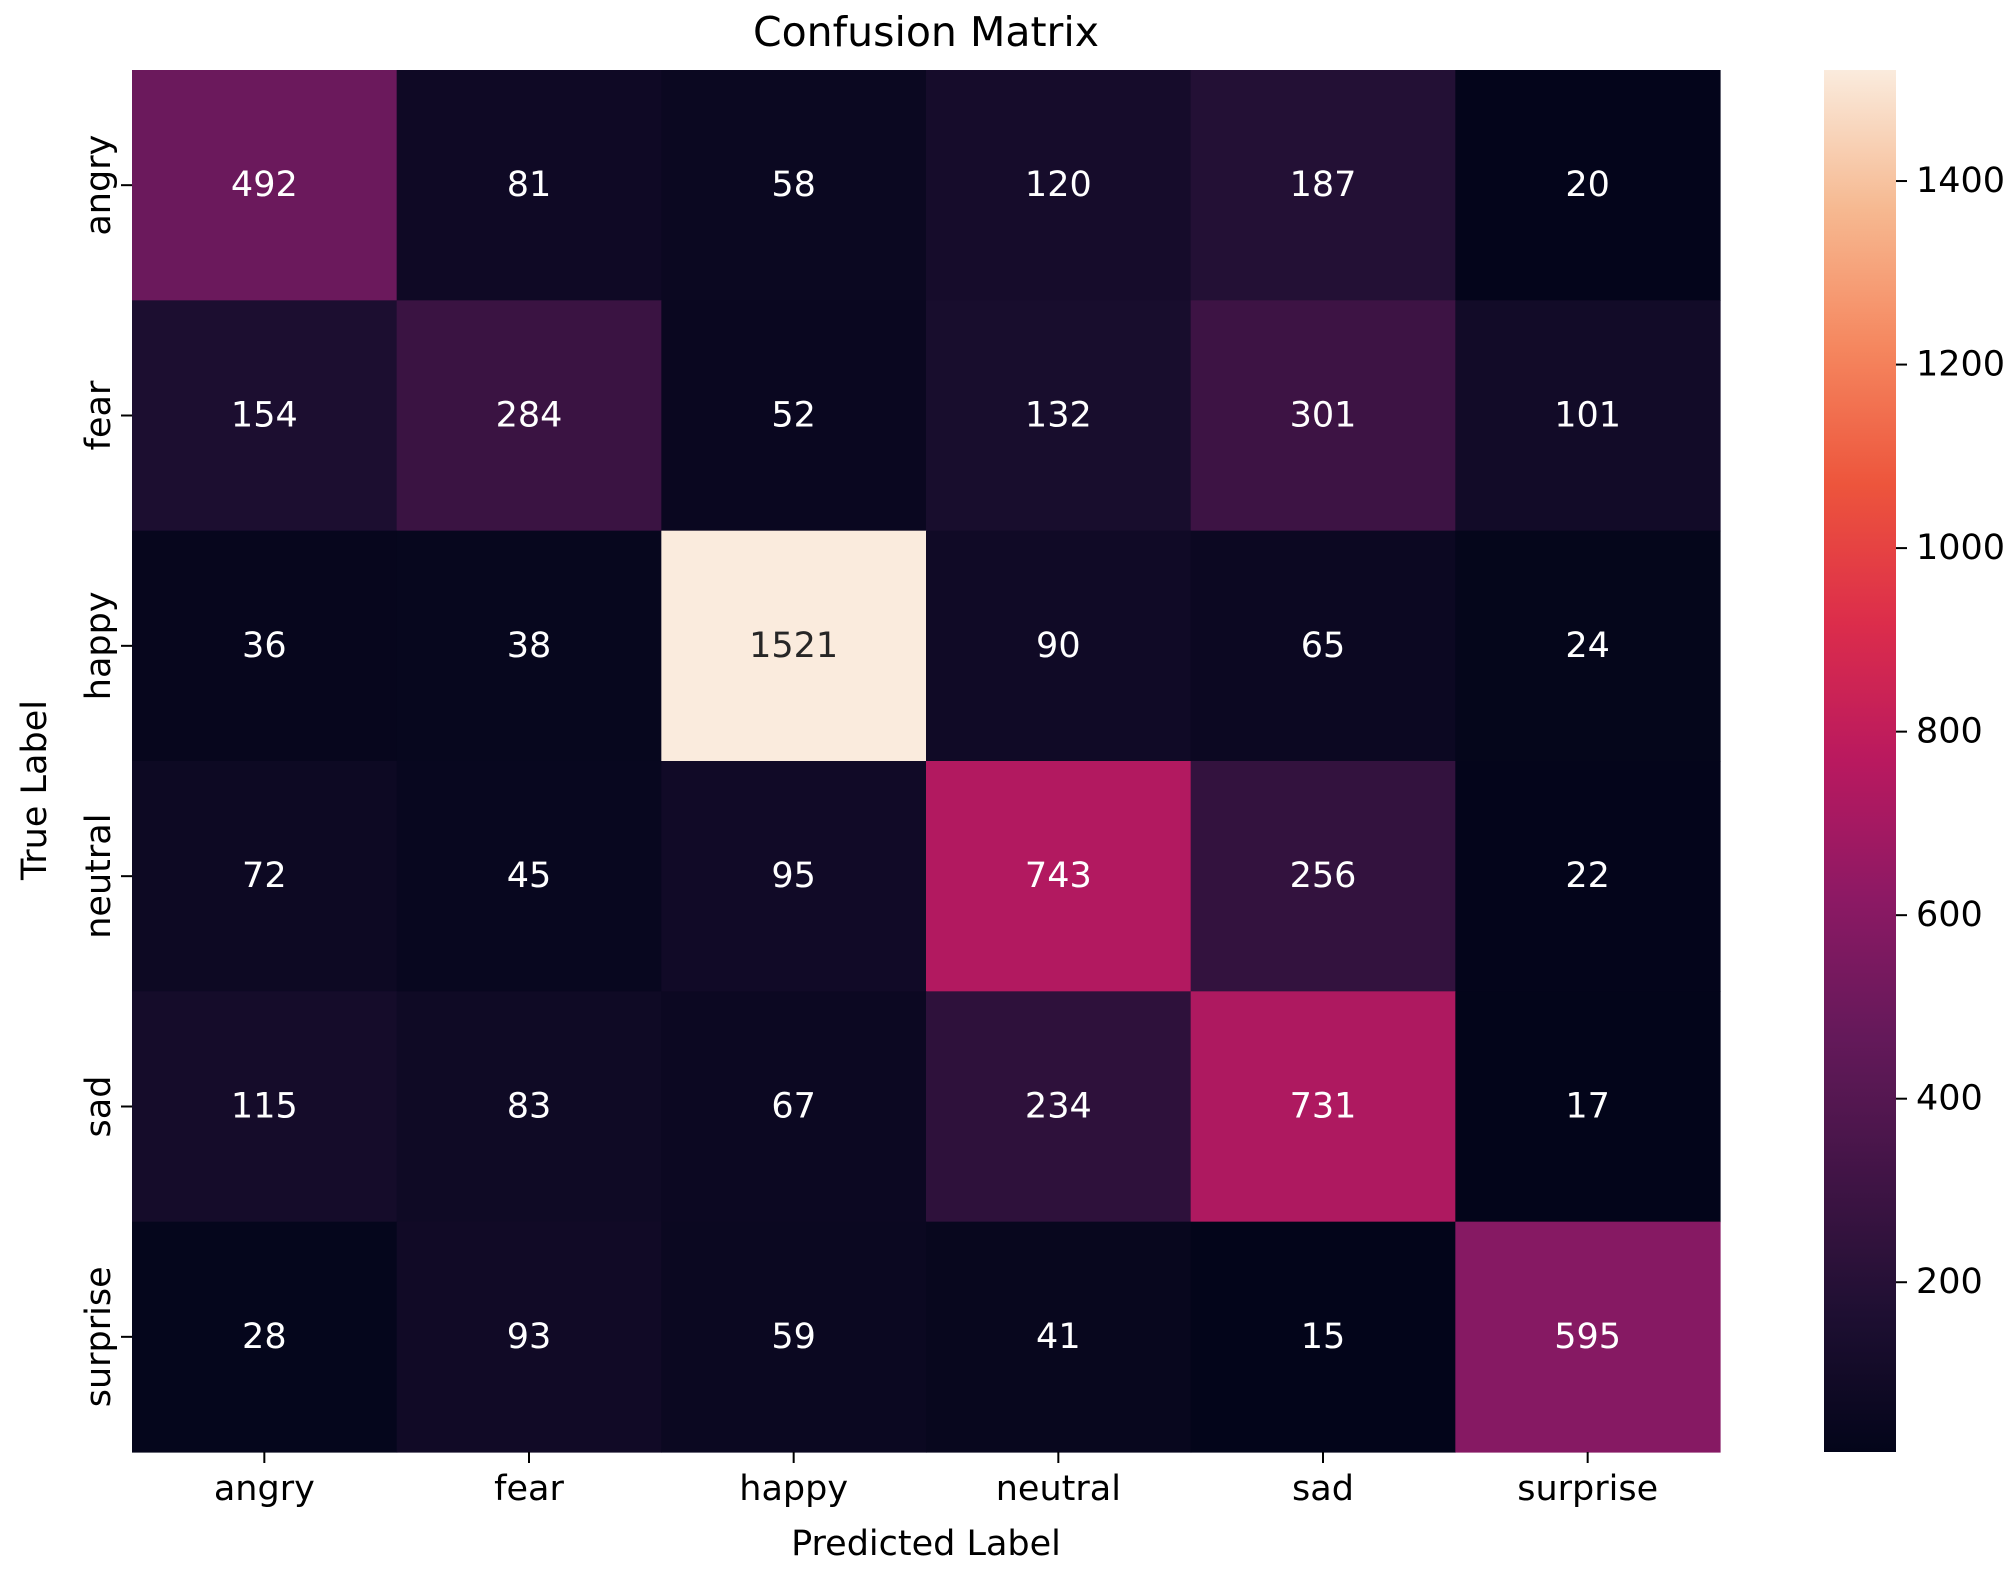 The image size is (2012, 1577). I want to click on y-axis: angry fear happy neutral sad surprise, so click(105, 771).